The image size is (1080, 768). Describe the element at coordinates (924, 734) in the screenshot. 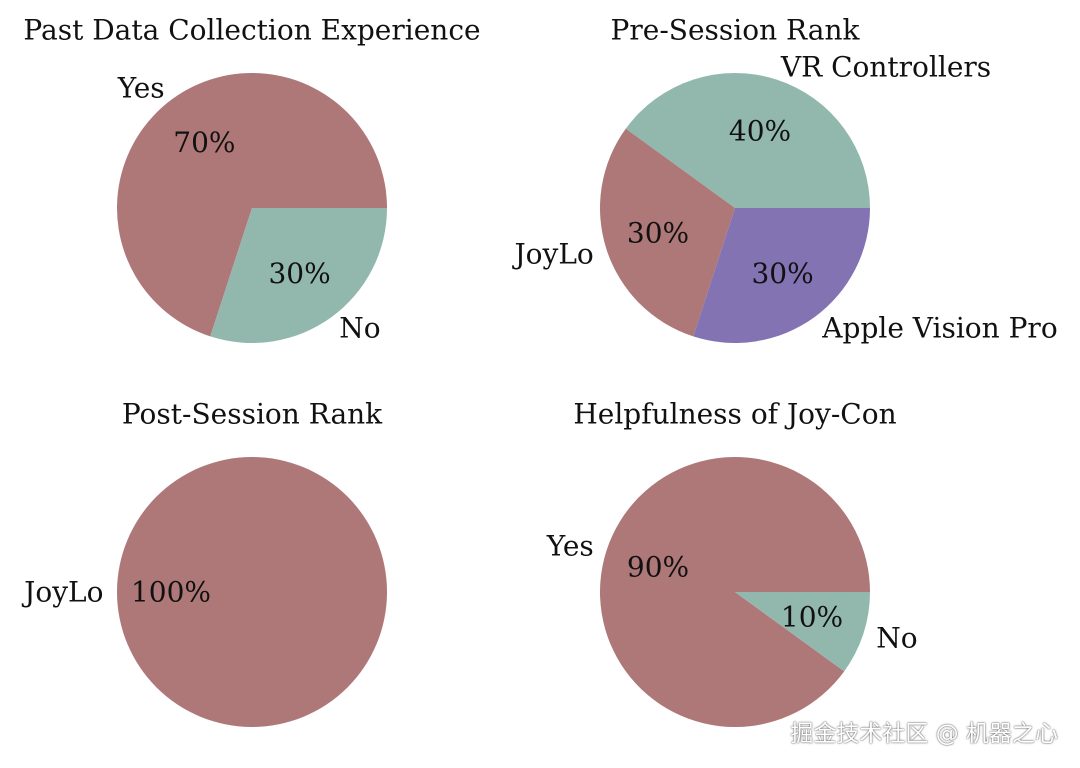

I see `watermark: 掘金技术社区 @ 机器之心` at that location.